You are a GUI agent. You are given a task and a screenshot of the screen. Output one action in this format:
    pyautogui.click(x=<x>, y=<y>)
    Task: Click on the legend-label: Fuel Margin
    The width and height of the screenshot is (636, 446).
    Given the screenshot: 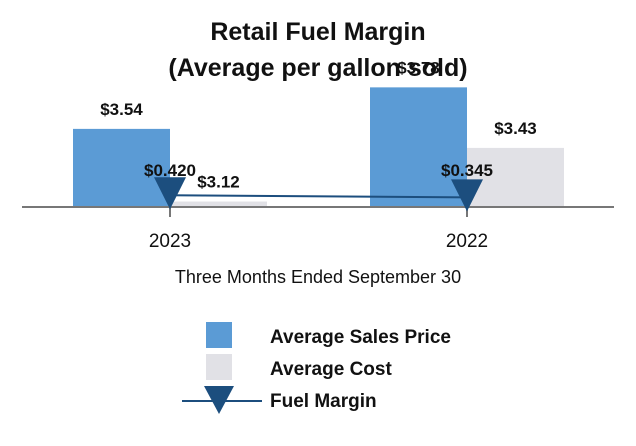 What is the action you would take?
    pyautogui.click(x=323, y=401)
    